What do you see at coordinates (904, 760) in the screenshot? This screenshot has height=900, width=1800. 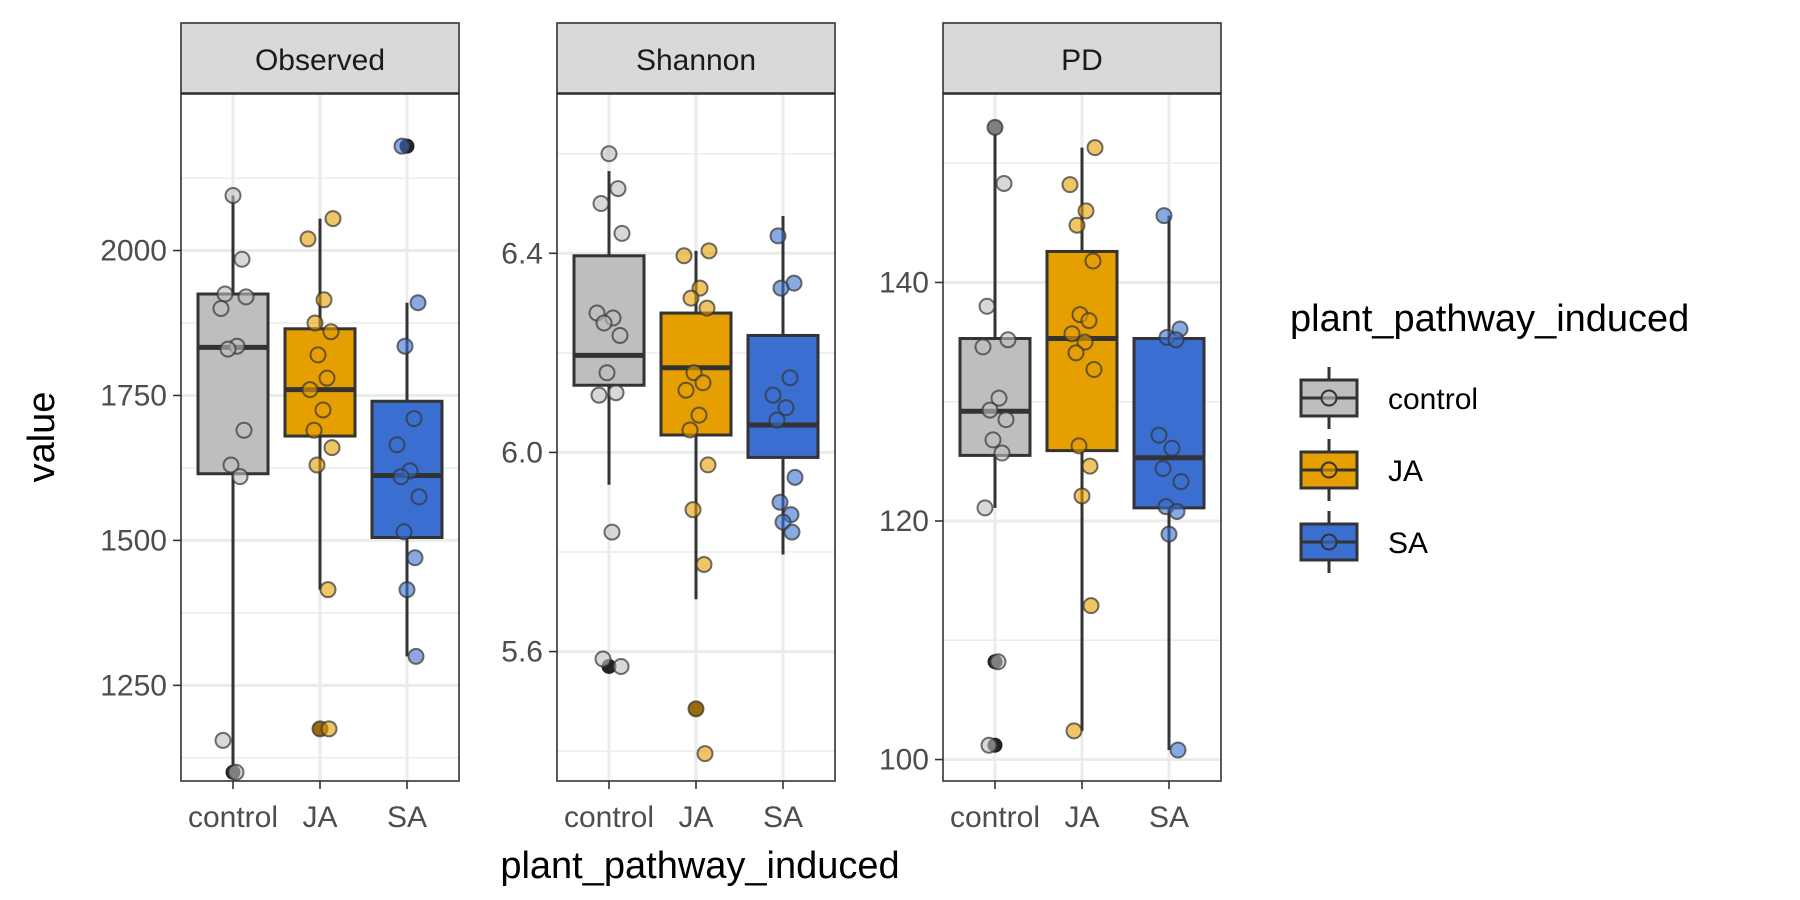 I see `y-tick-label: 100` at bounding box center [904, 760].